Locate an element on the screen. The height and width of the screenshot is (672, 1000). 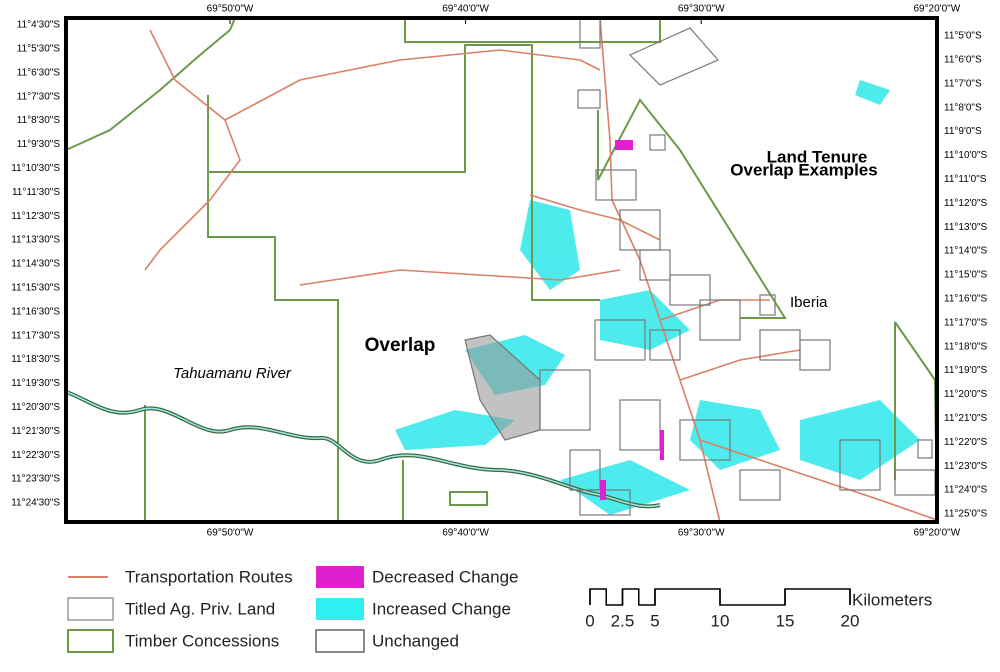
lat-label: 11°9'30"S is located at coordinates (39, 144).